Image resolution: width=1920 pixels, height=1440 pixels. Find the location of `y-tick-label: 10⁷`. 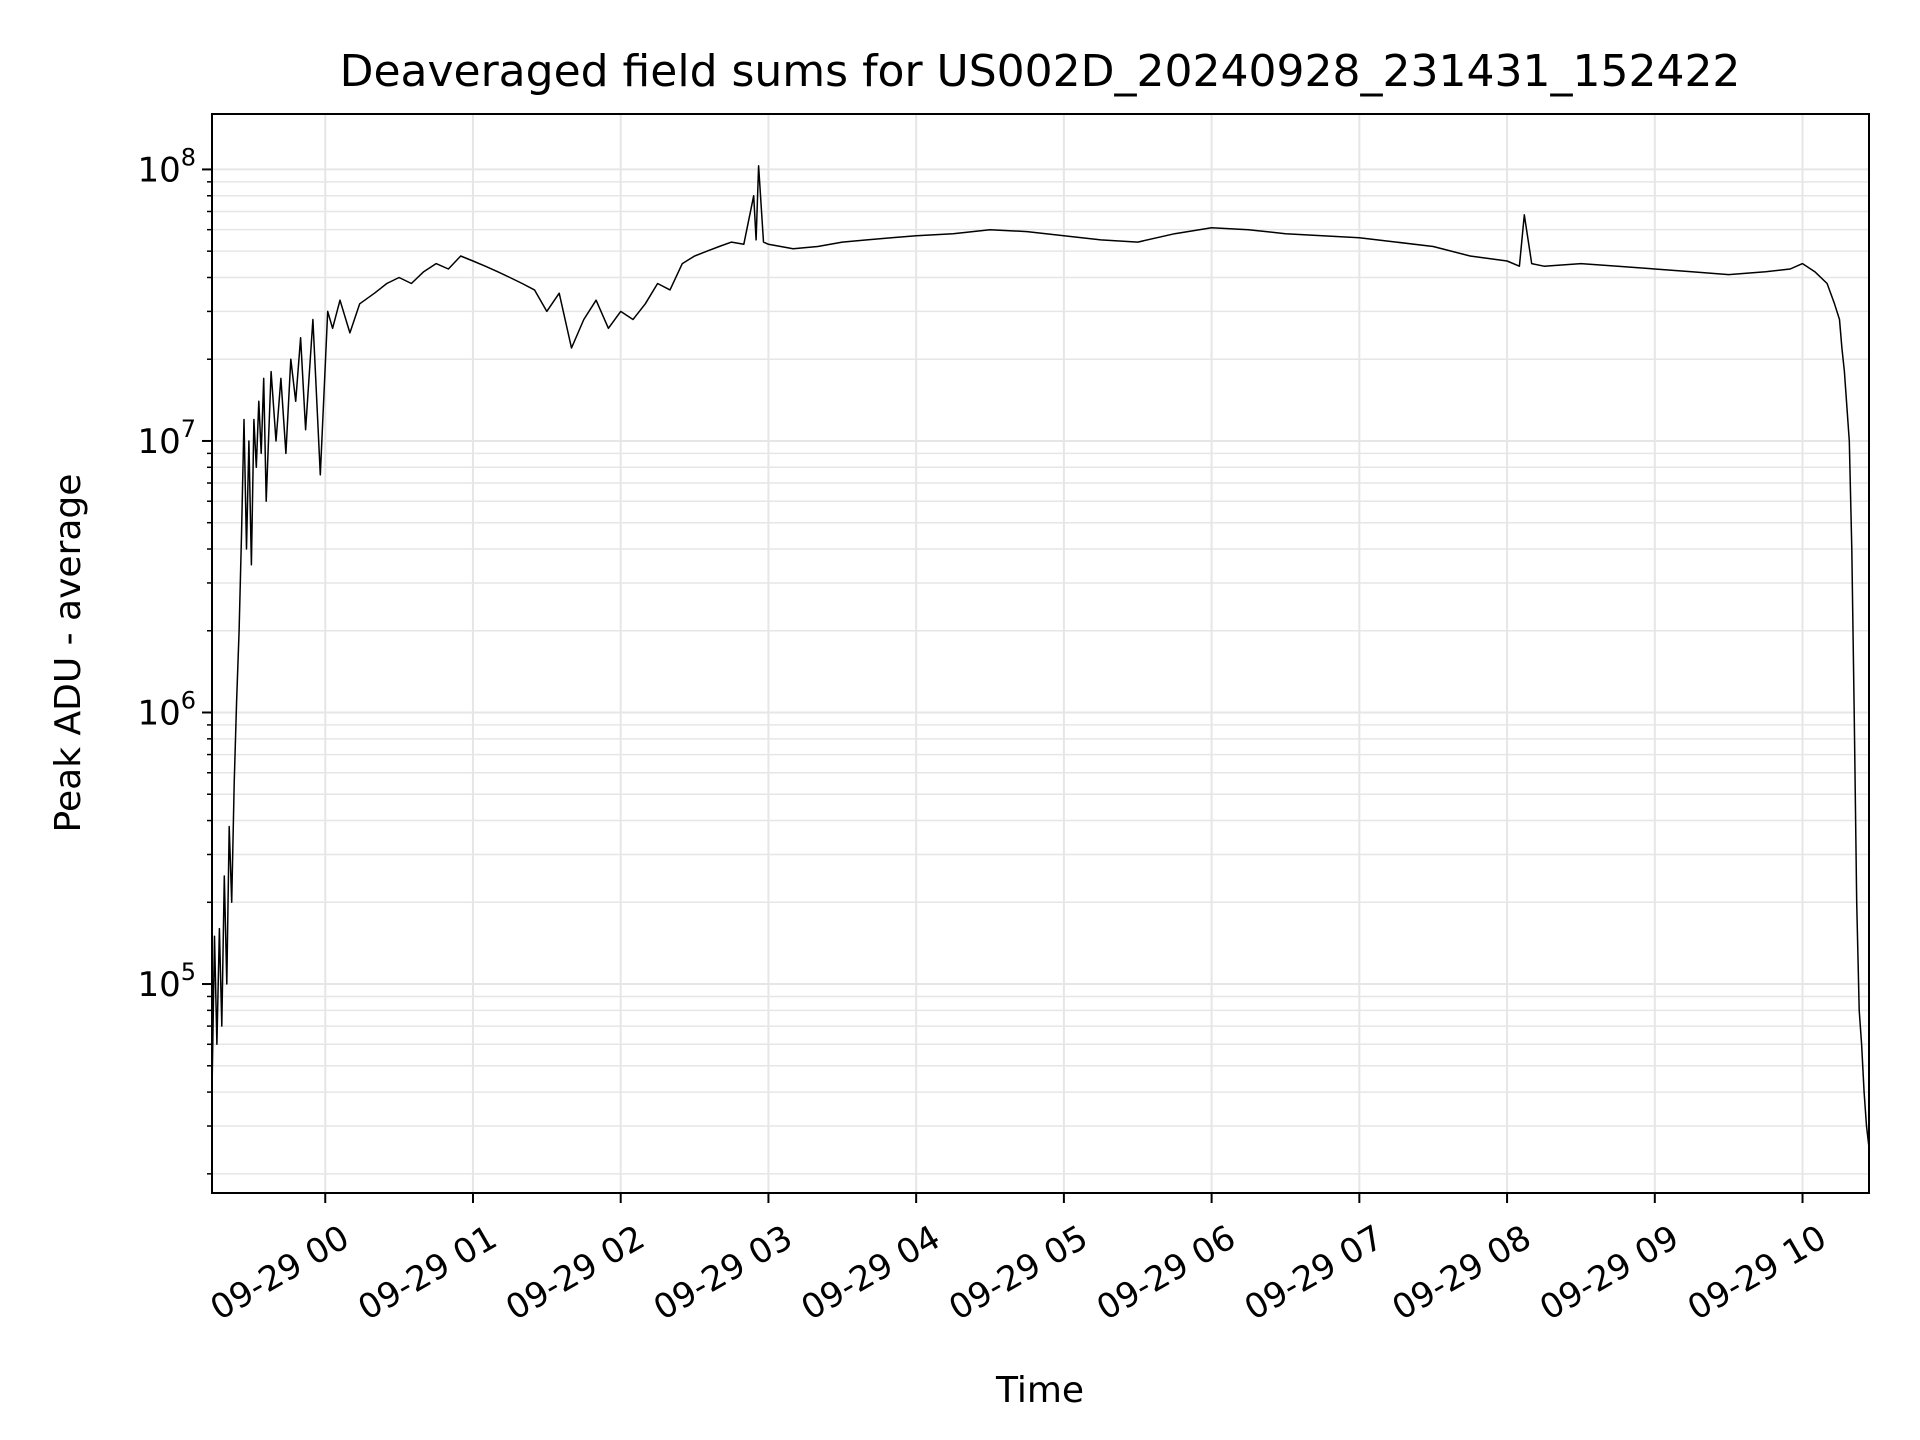

y-tick-label: 10⁷ is located at coordinates (166, 438).